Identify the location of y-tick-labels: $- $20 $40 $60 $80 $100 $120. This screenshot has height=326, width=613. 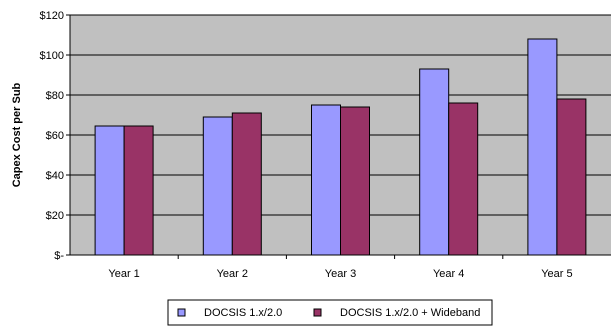
(55, 136).